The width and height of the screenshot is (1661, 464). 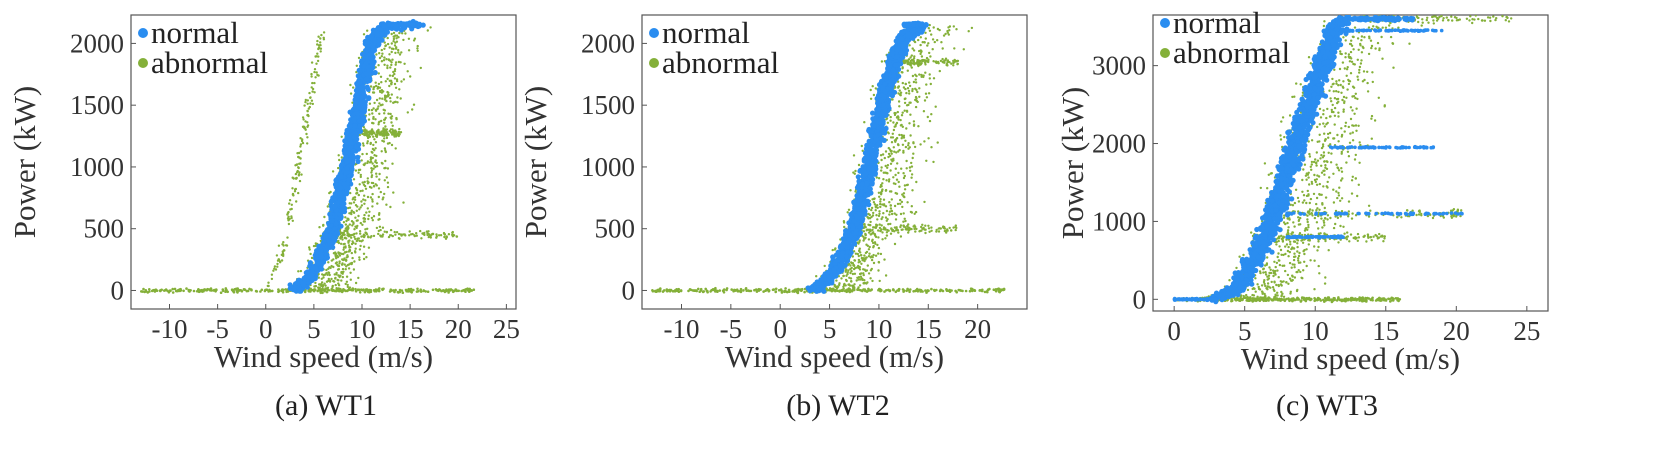 What do you see at coordinates (506, 329) in the screenshot?
I see `x-tick-label: 25` at bounding box center [506, 329].